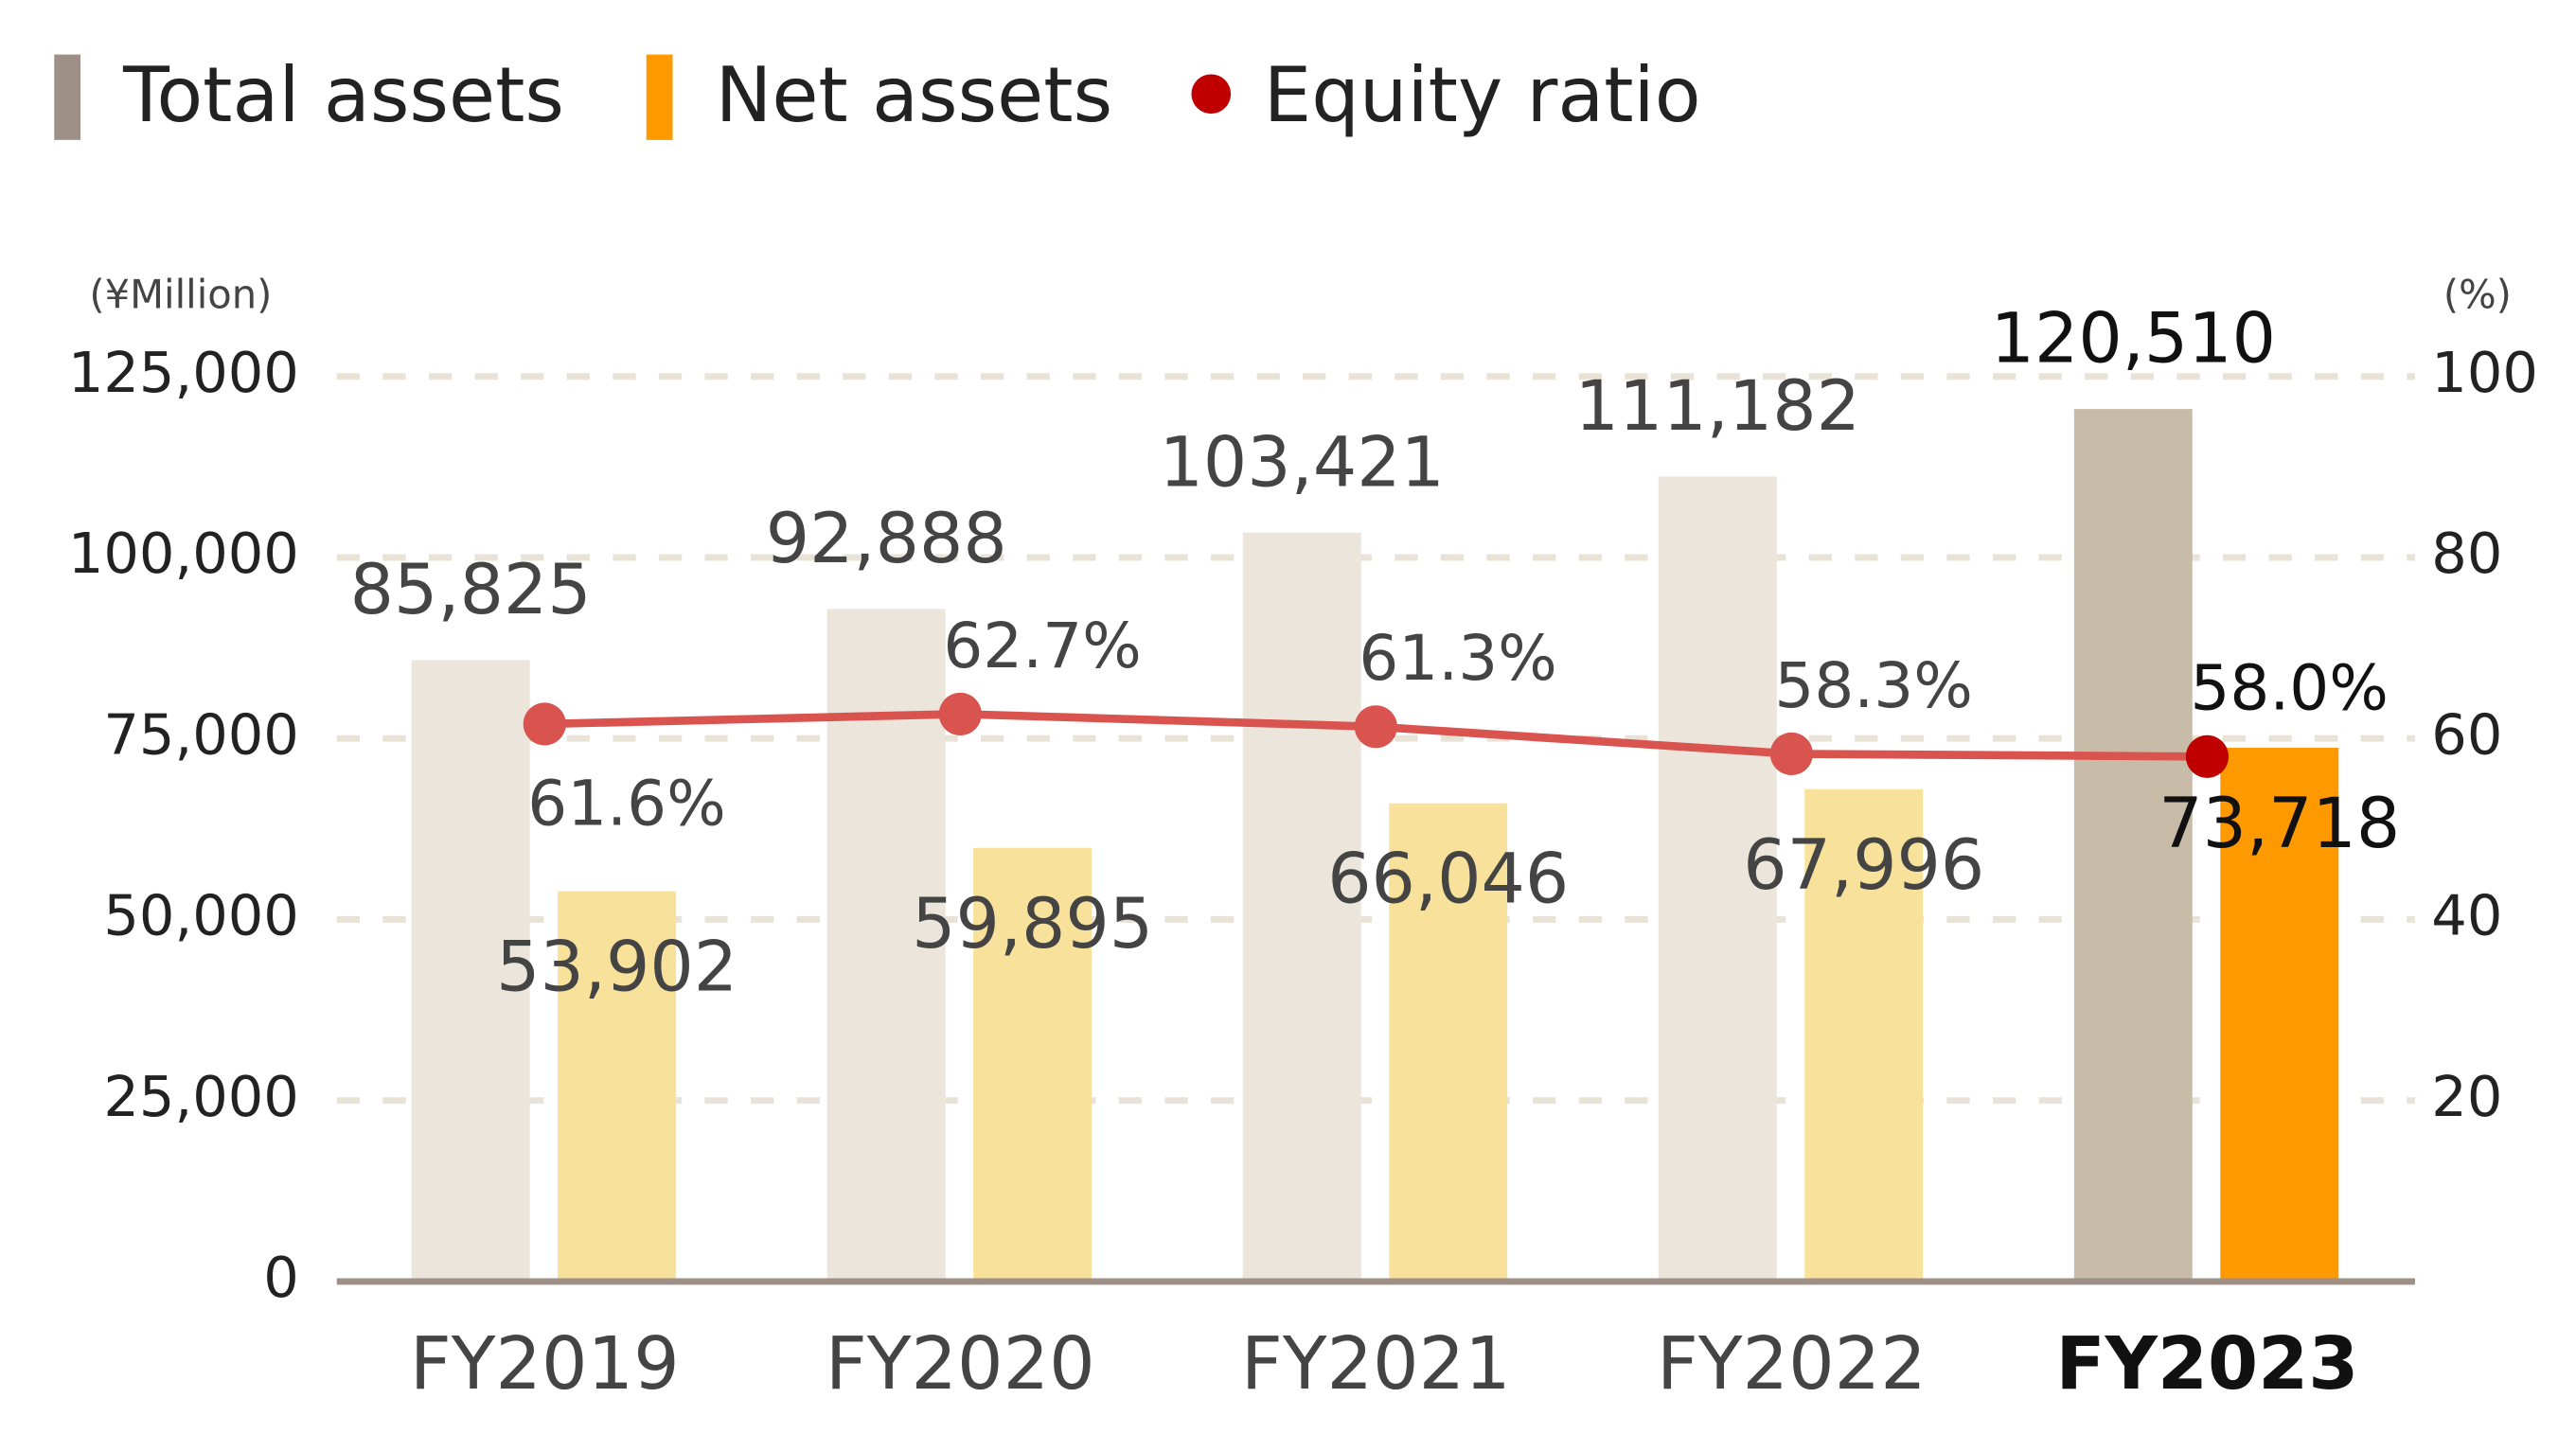 The width and height of the screenshot is (2576, 1451). I want to click on line-value-label: 61.6%, so click(626, 803).